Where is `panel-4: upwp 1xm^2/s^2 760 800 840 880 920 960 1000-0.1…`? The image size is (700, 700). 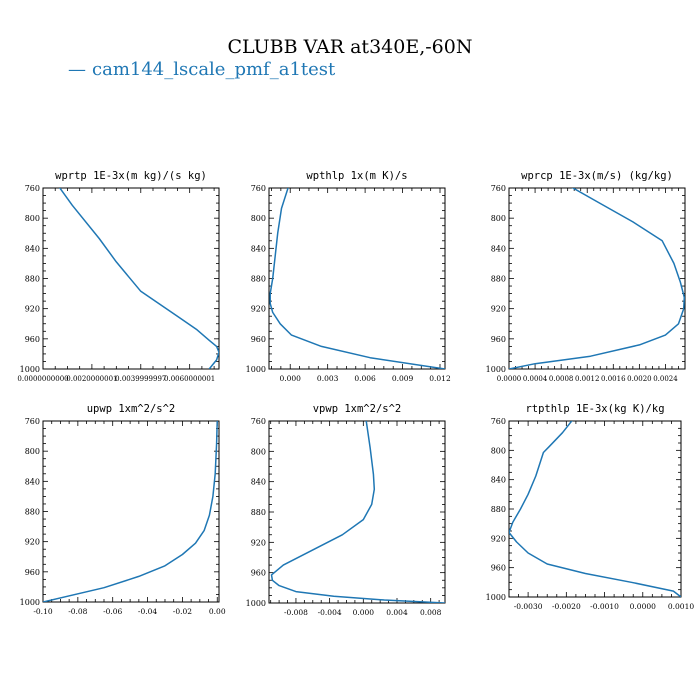
panel-4: upwp 1xm^2/s^2 760 800 840 880 920 960 1000-0.1… is located at coordinates (123, 509).